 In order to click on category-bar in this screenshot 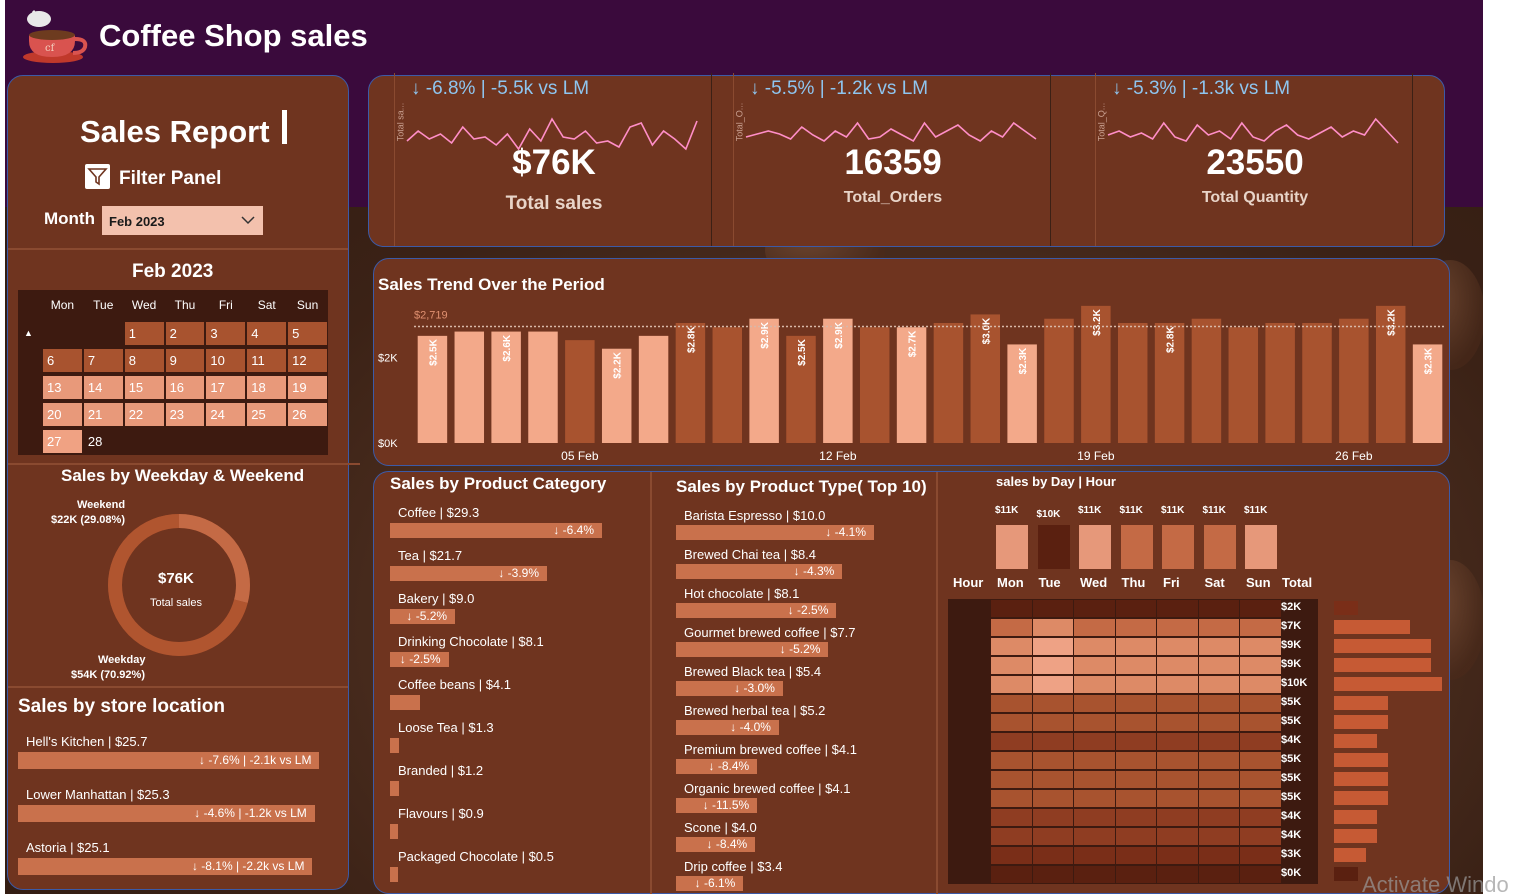, I will do `click(405, 702)`.